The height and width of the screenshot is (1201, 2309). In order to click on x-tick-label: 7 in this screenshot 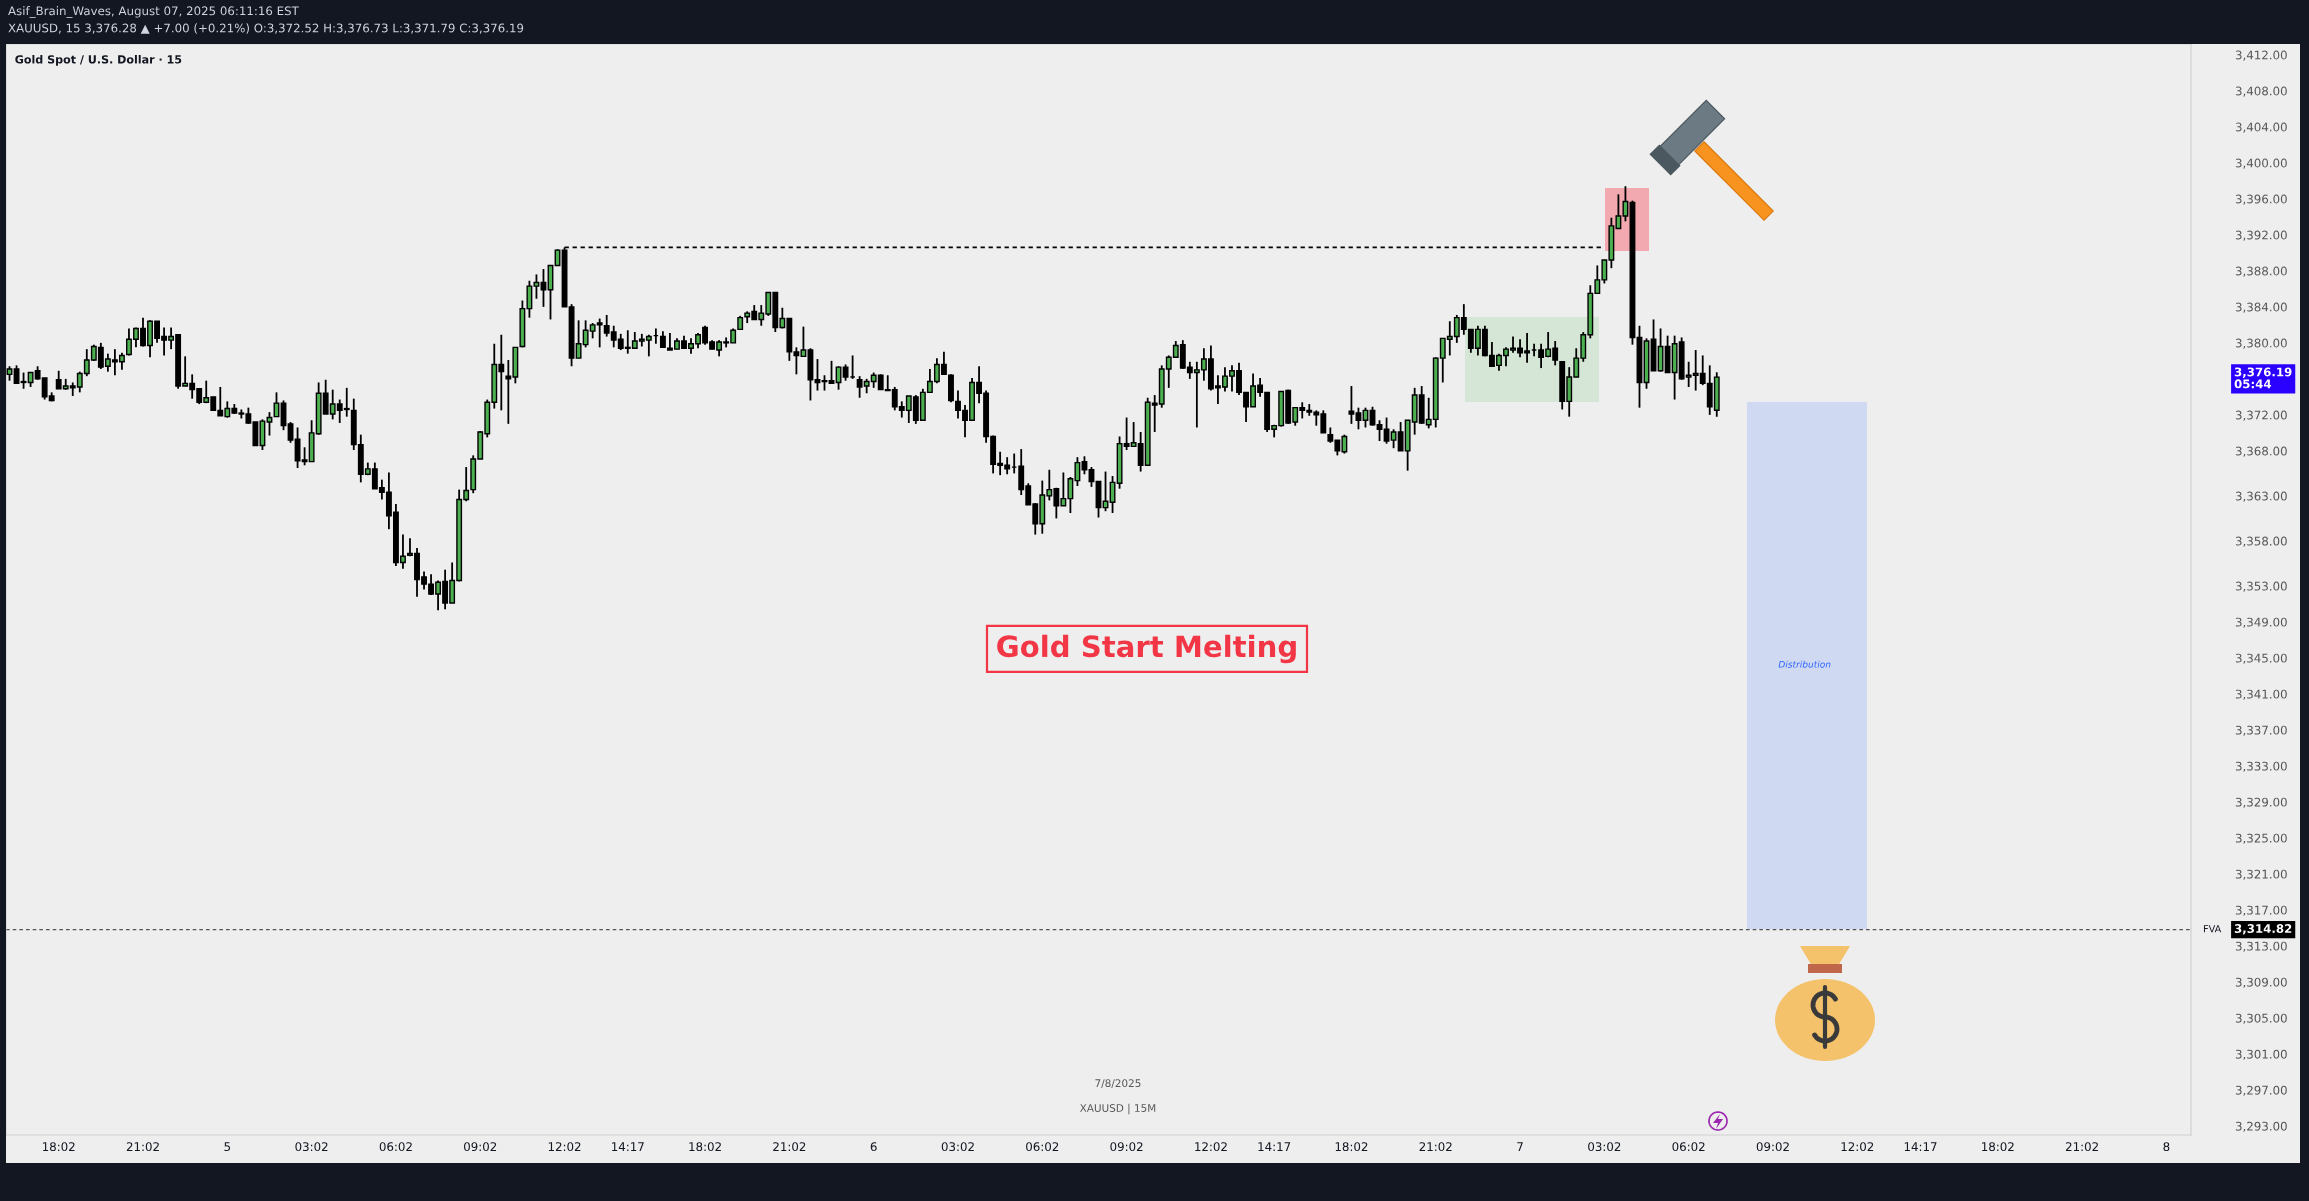, I will do `click(1520, 1146)`.